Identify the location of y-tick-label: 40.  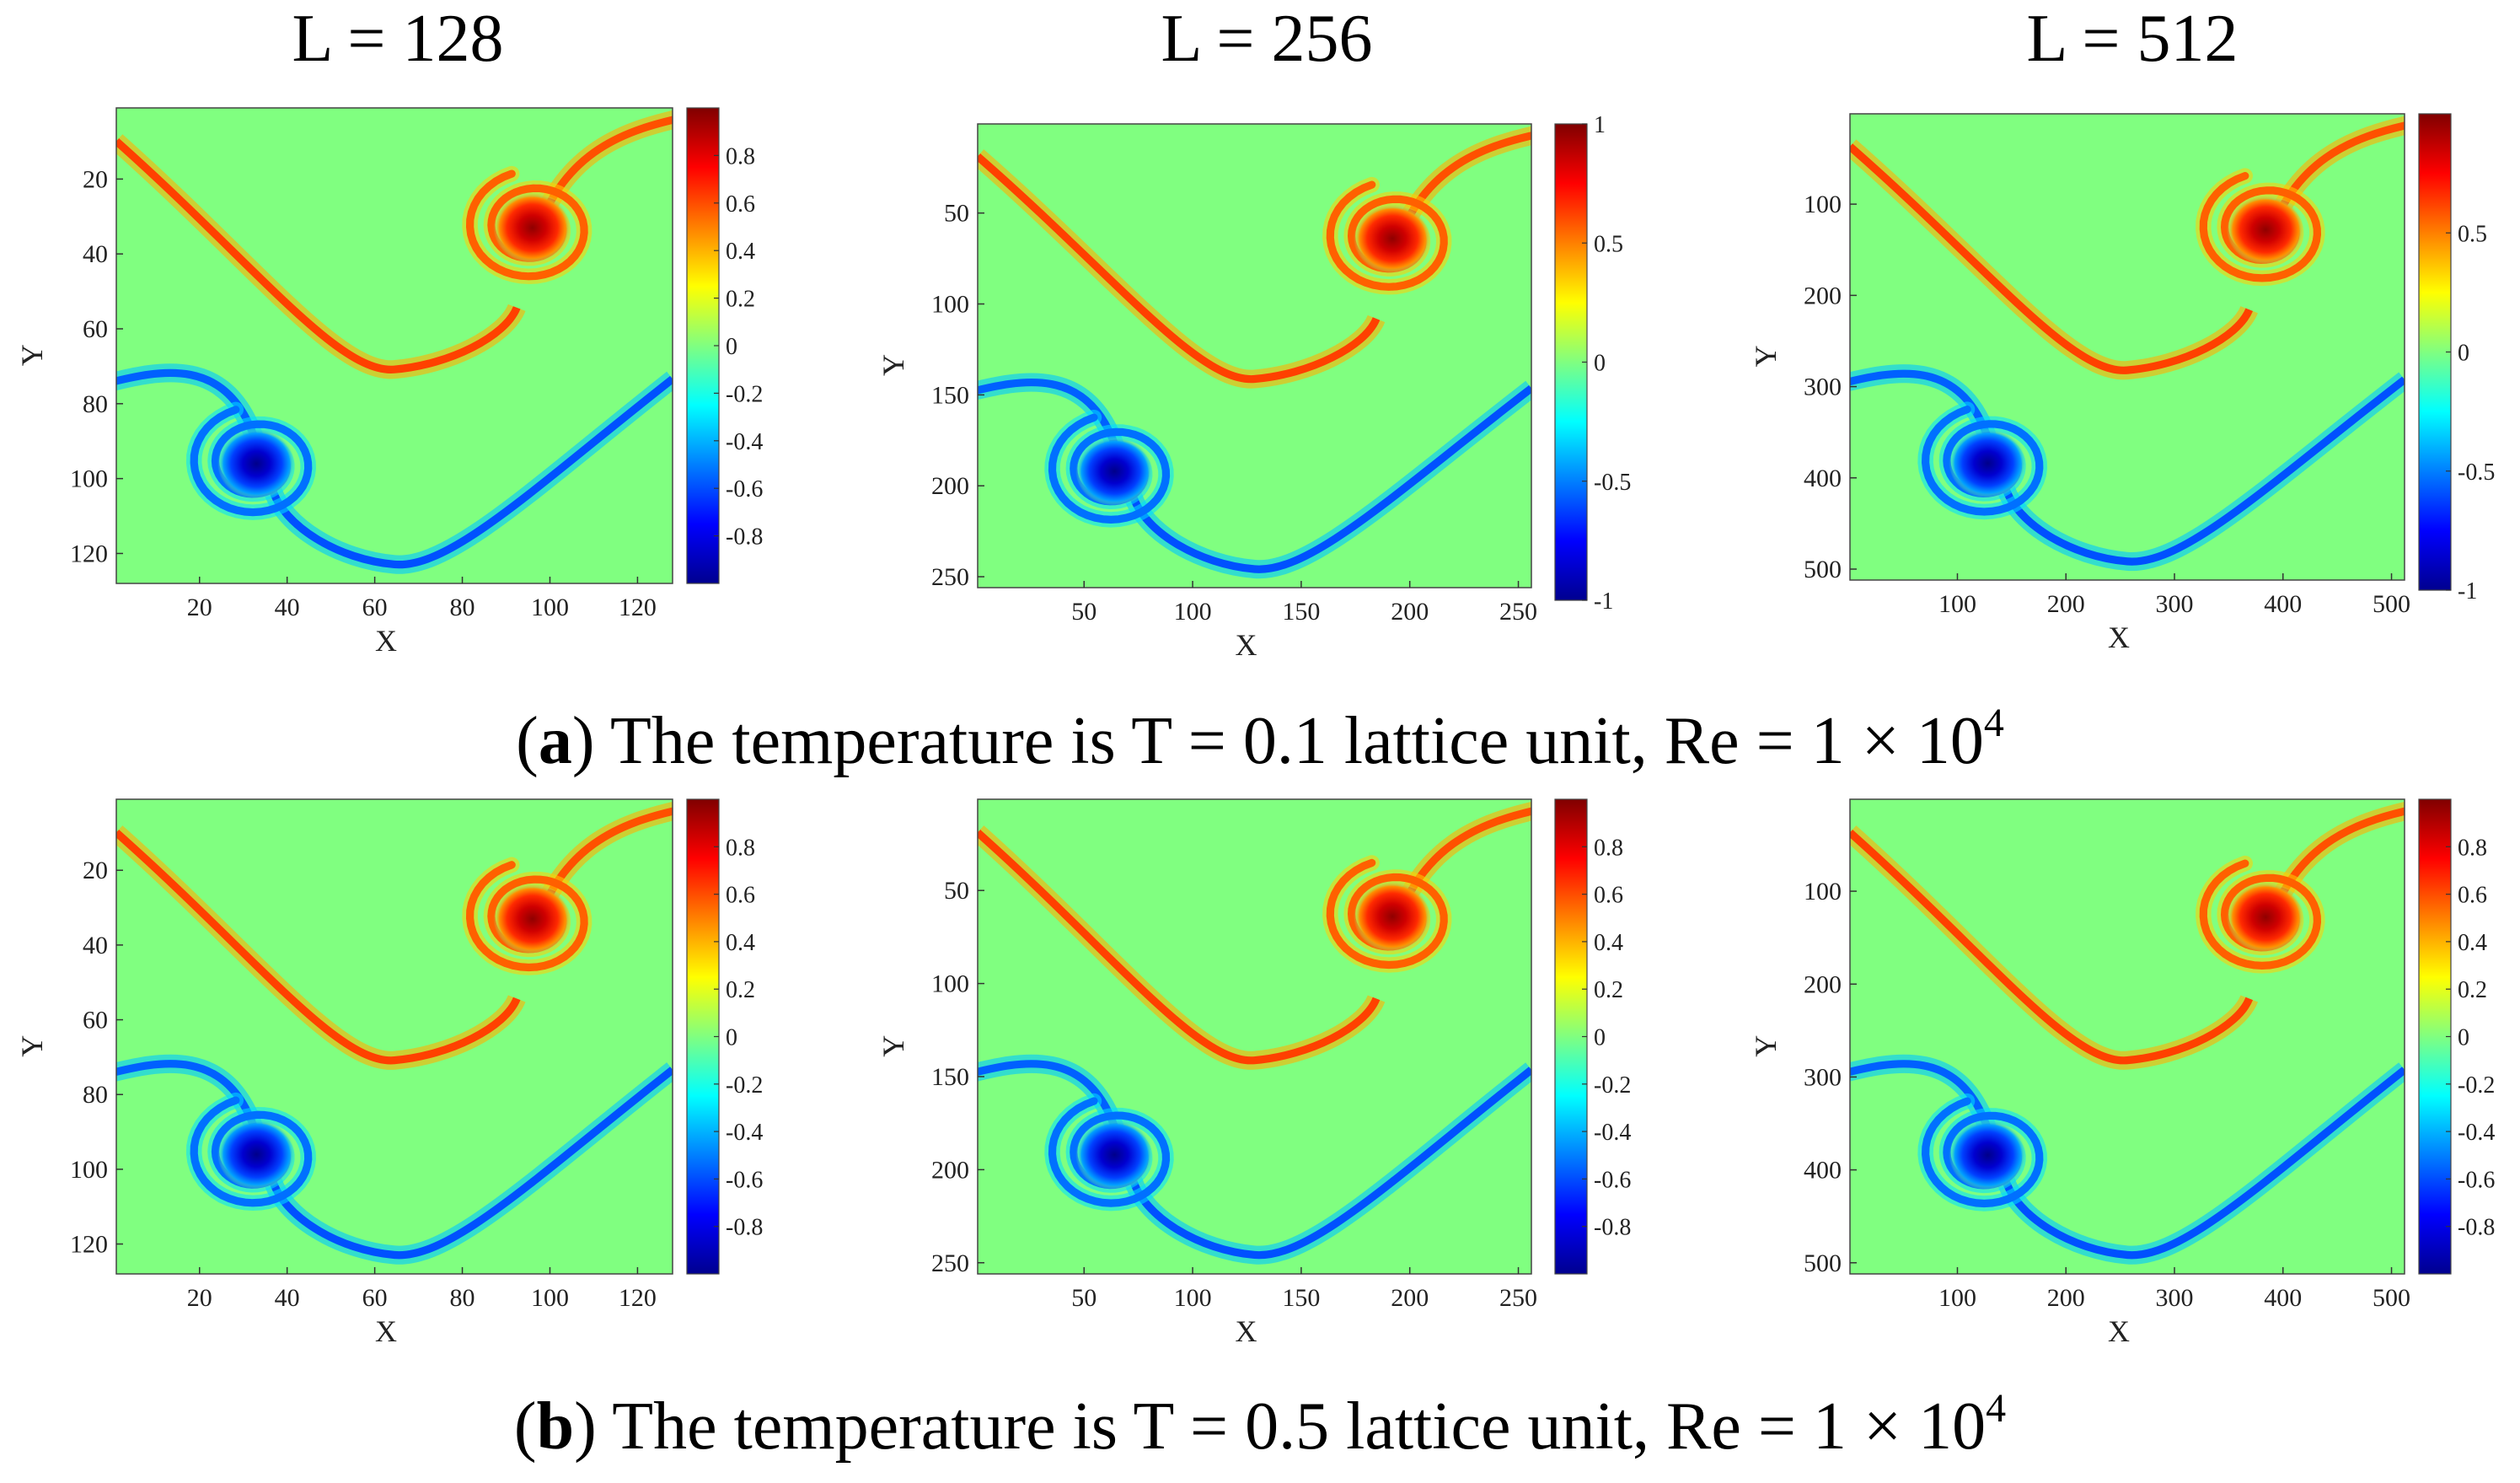
(95, 945).